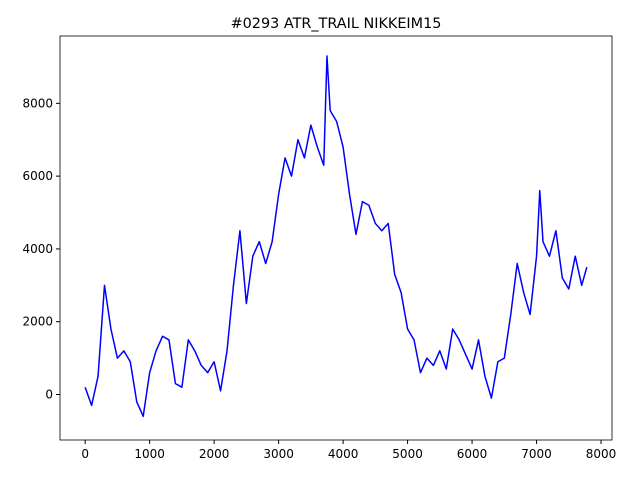  What do you see at coordinates (407, 454) in the screenshot?
I see `x-tick-label: 5000` at bounding box center [407, 454].